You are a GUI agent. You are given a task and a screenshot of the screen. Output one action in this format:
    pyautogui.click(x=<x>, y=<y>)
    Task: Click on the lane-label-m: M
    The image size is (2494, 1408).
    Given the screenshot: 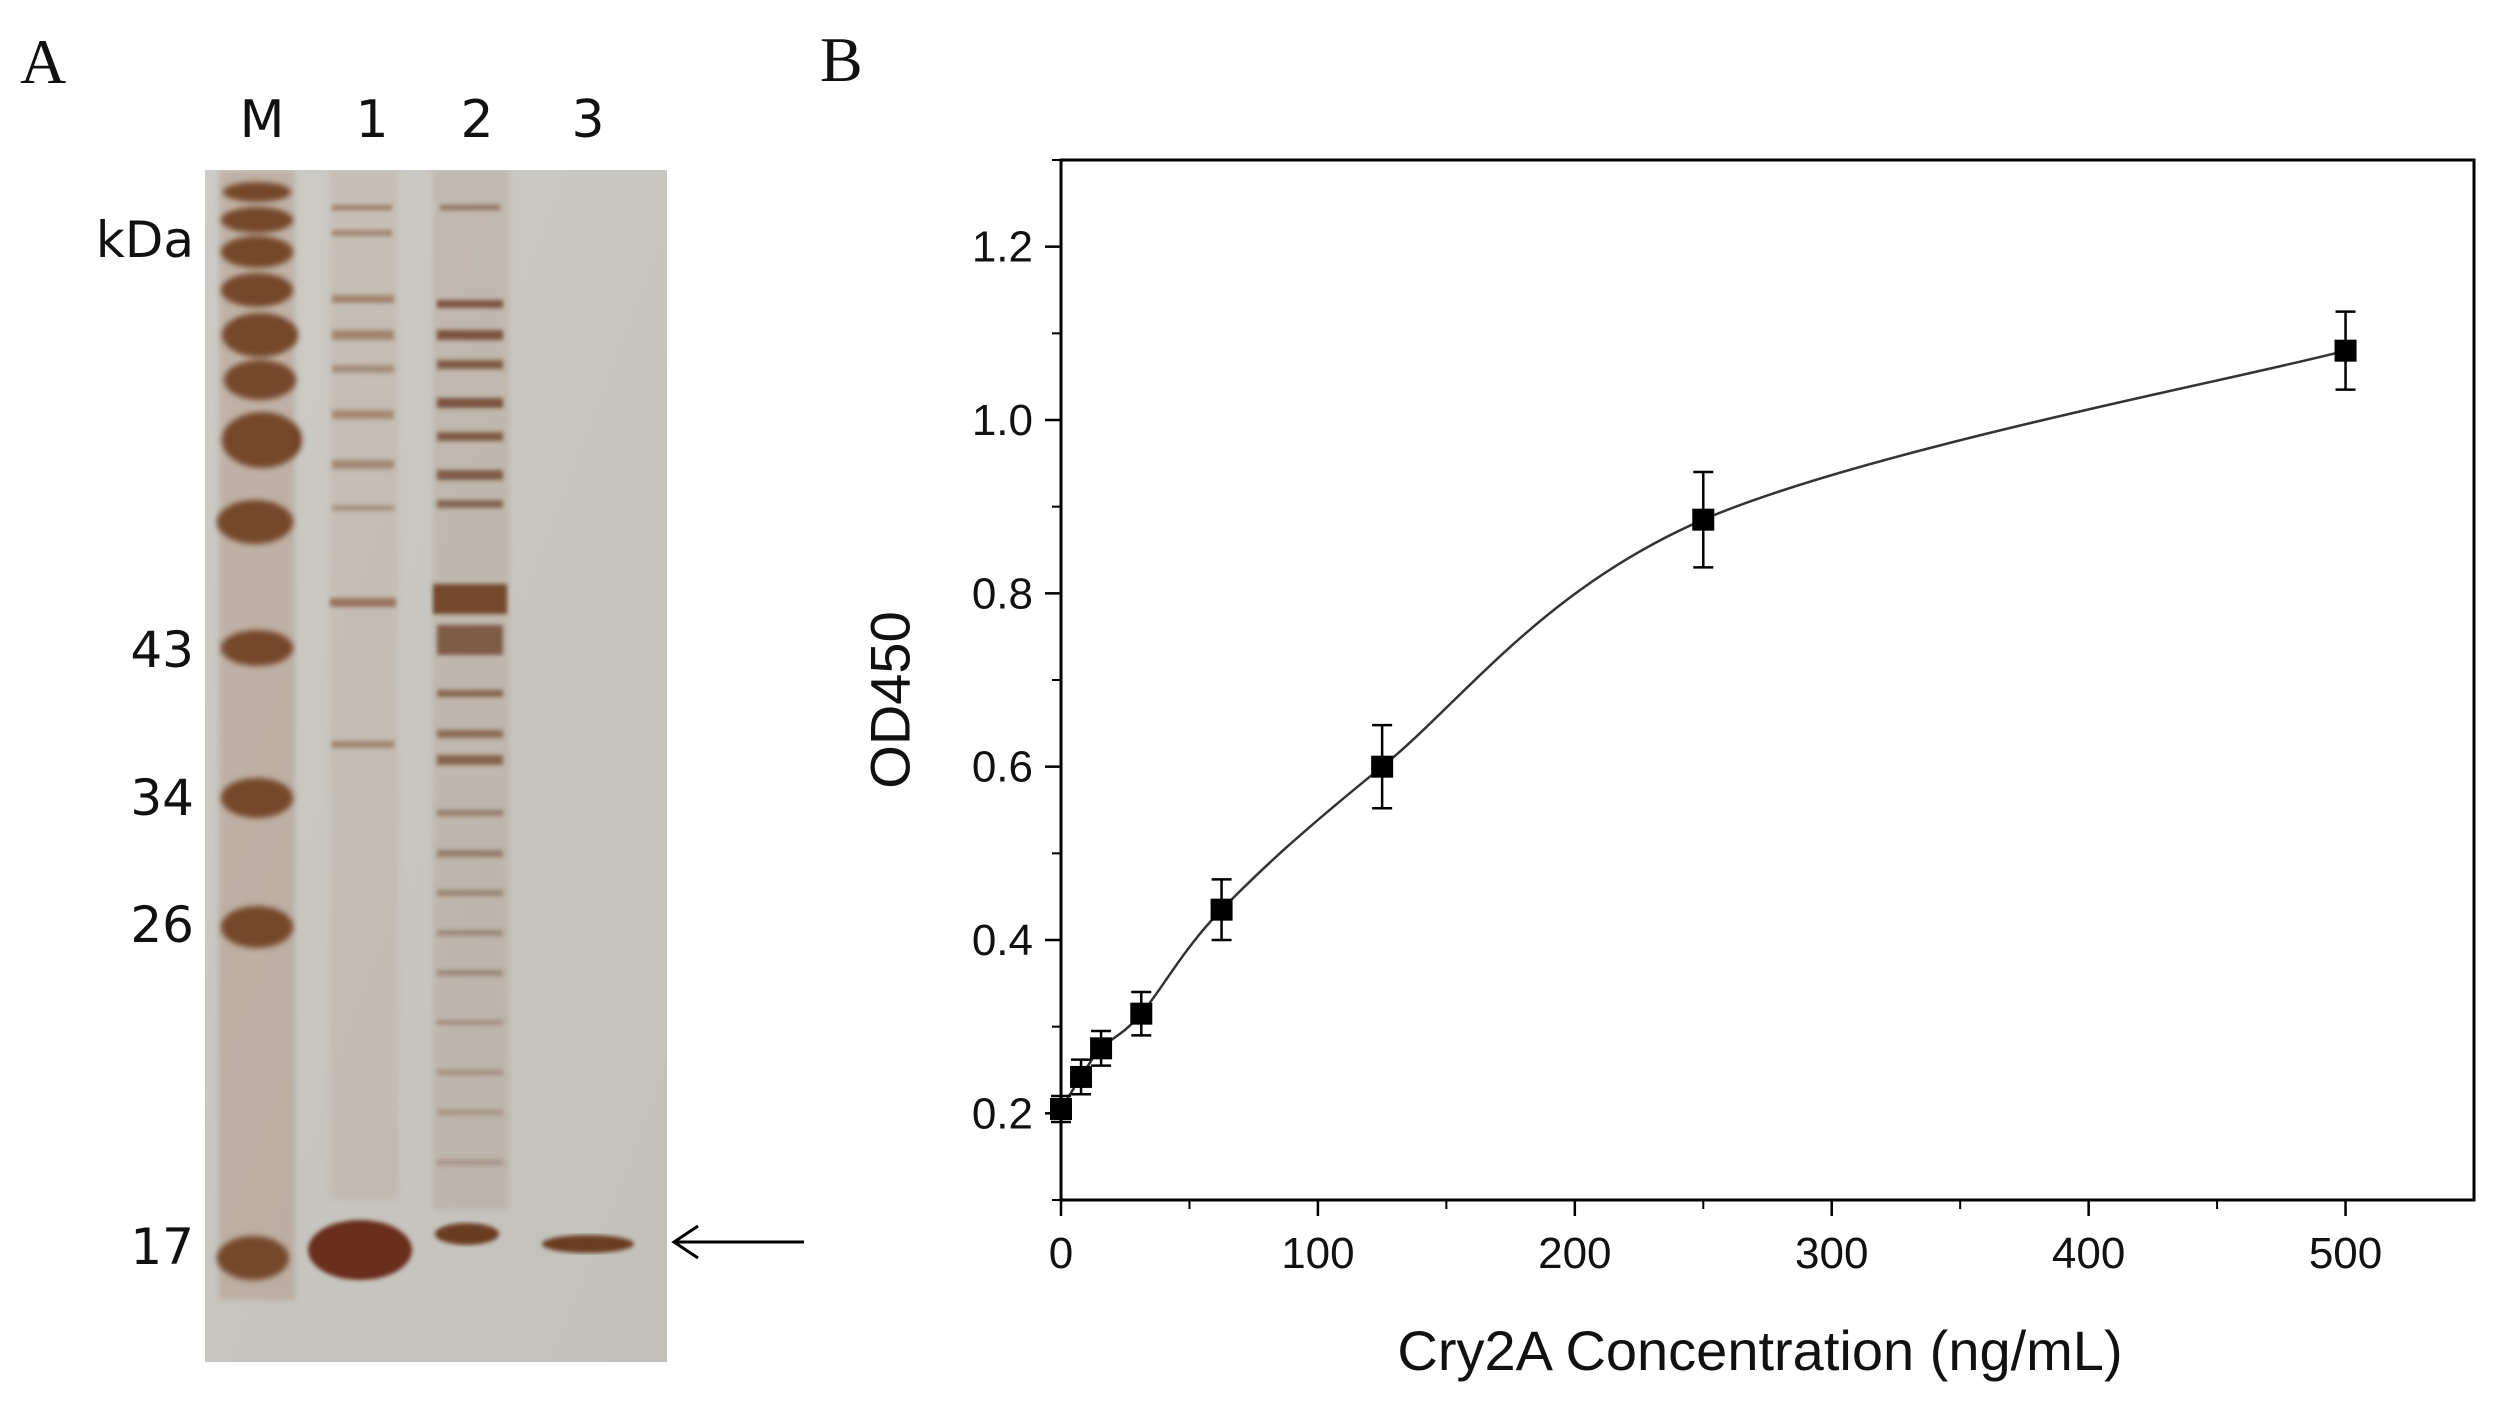 What is the action you would take?
    pyautogui.click(x=262, y=120)
    